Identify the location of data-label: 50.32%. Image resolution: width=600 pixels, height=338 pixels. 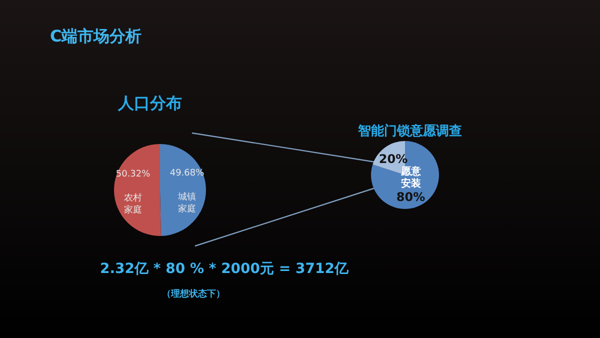
(133, 174).